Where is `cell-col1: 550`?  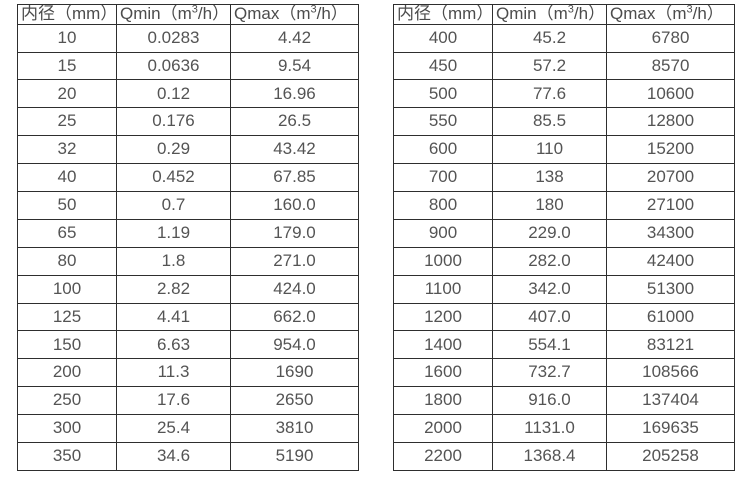 cell-col1: 550 is located at coordinates (443, 122).